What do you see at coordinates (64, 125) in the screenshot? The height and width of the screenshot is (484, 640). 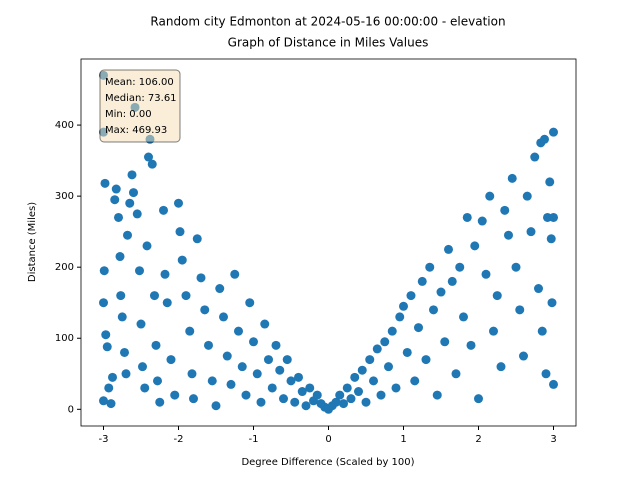 I see `y-tick-label: 400` at bounding box center [64, 125].